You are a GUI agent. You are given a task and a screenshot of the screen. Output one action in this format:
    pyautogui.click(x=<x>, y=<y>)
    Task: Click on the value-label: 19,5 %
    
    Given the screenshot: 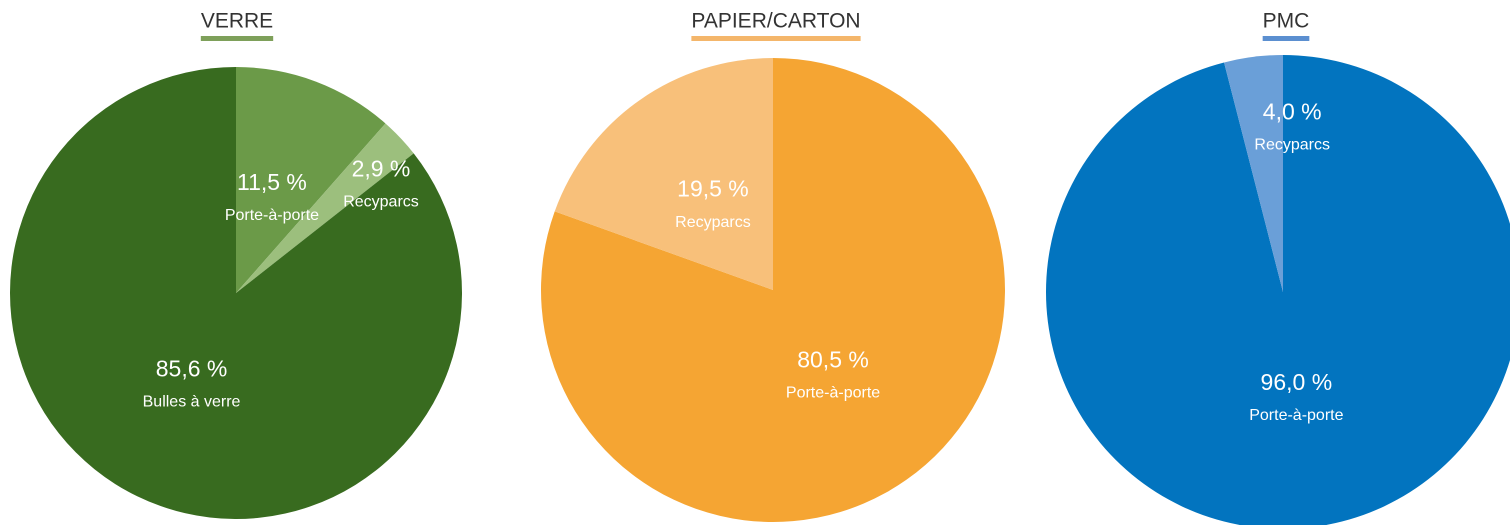 What is the action you would take?
    pyautogui.click(x=713, y=189)
    